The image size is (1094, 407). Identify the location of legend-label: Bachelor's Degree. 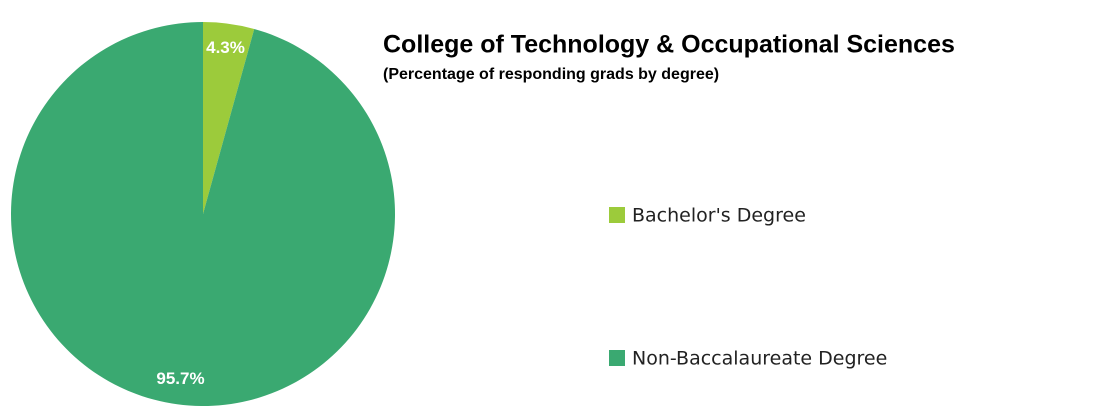
(719, 216).